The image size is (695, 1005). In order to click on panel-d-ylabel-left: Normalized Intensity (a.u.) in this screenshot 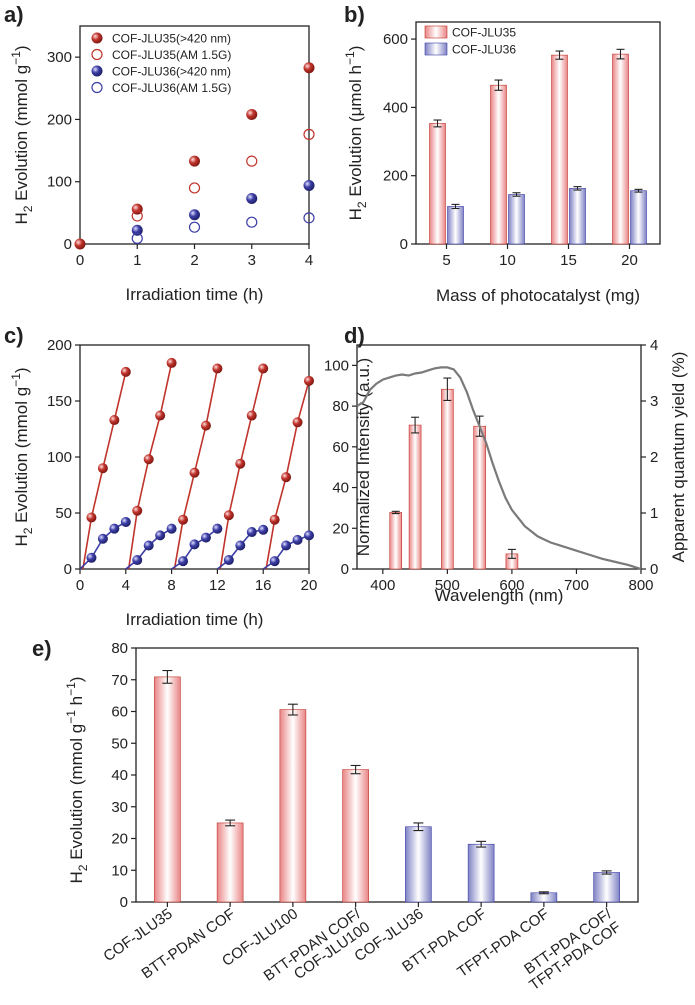, I will do `click(363, 457)`.